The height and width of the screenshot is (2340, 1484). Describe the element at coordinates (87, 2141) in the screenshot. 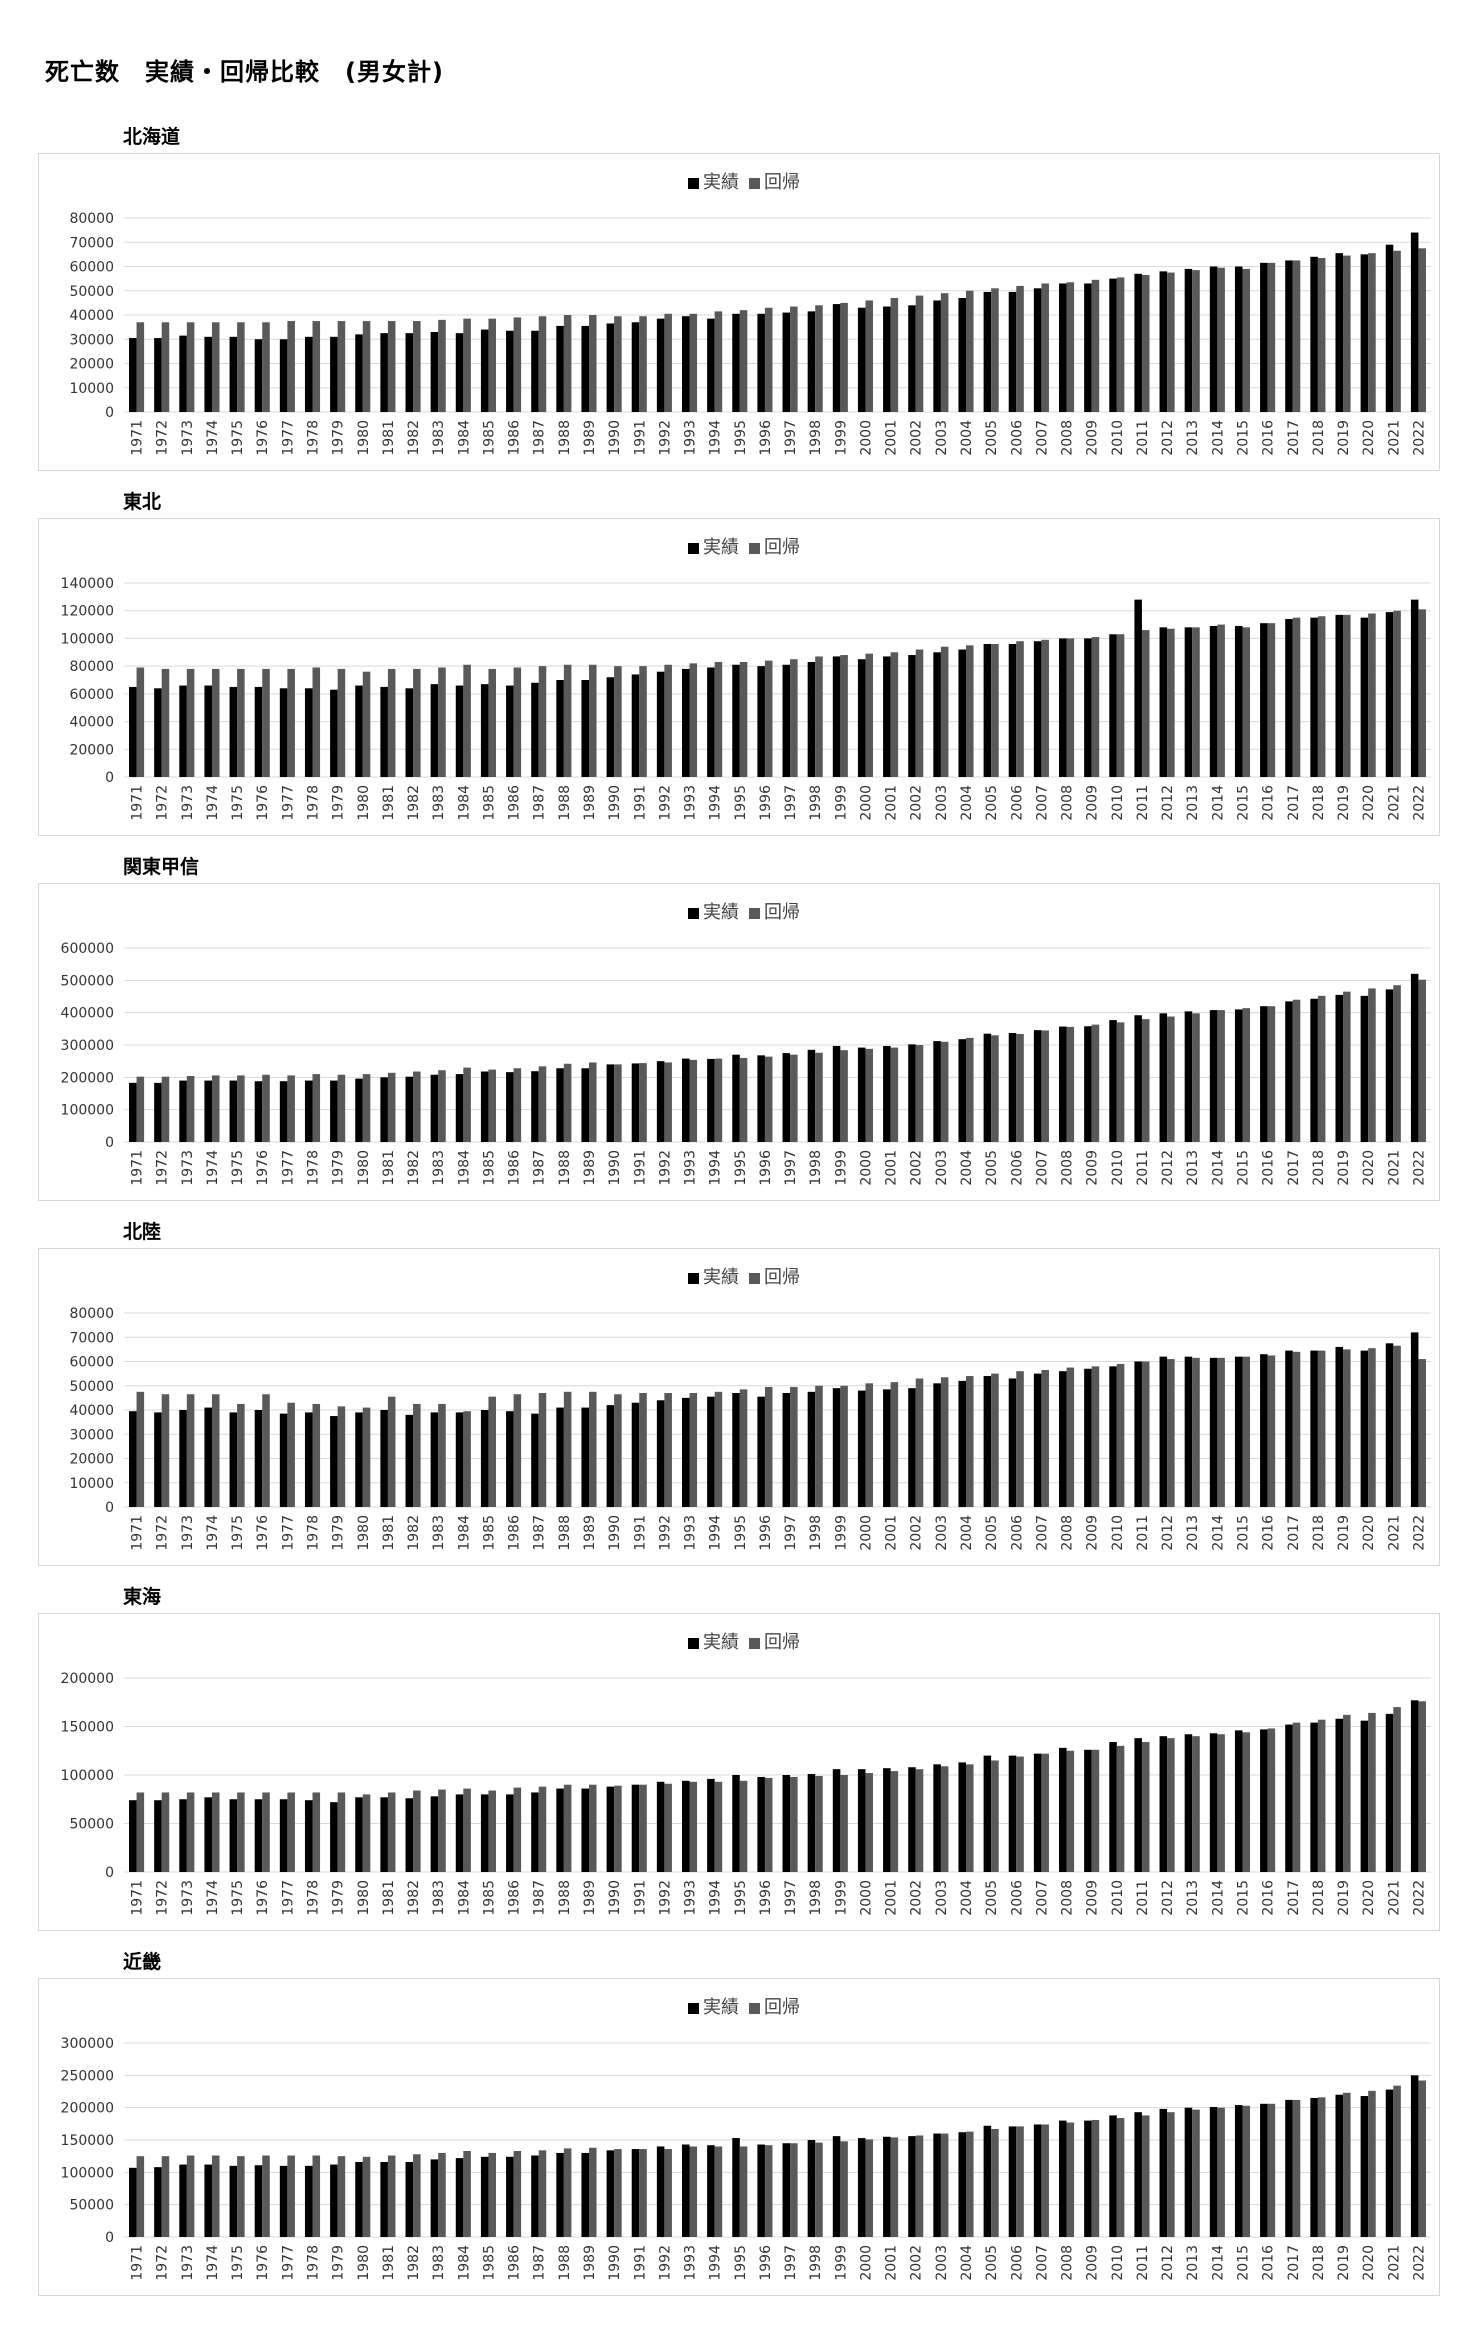

I see `y-tick-label: 150000` at that location.